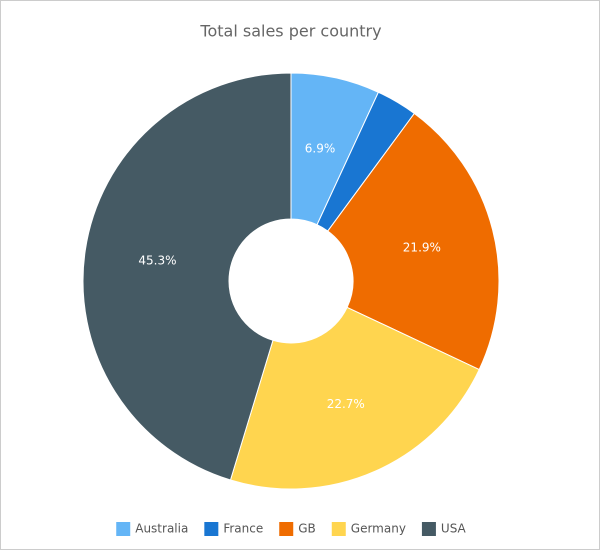  Describe the element at coordinates (157, 261) in the screenshot. I see `data-label: 45.3%` at that location.